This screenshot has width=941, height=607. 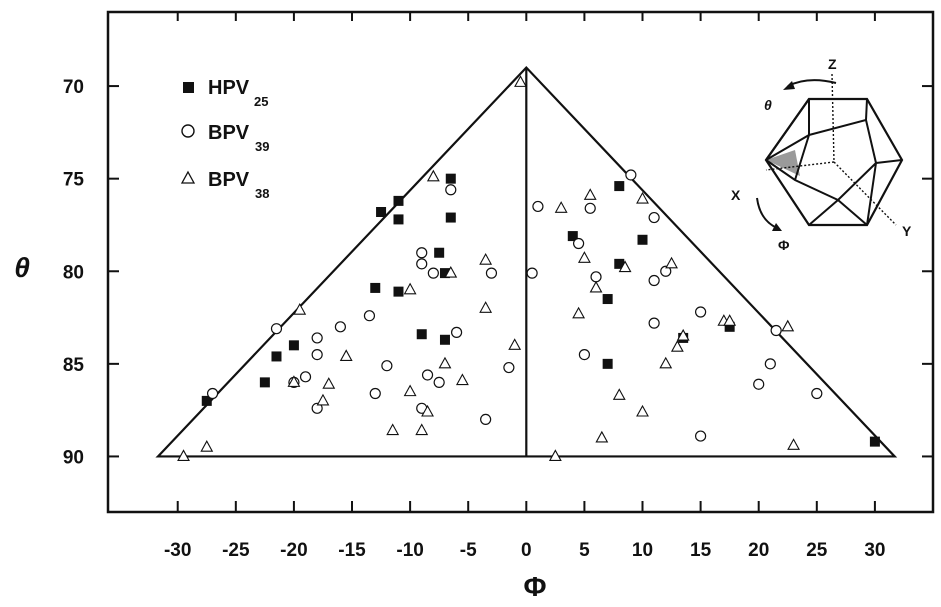 What do you see at coordinates (22, 267) in the screenshot?
I see `y-axis-label: θ` at bounding box center [22, 267].